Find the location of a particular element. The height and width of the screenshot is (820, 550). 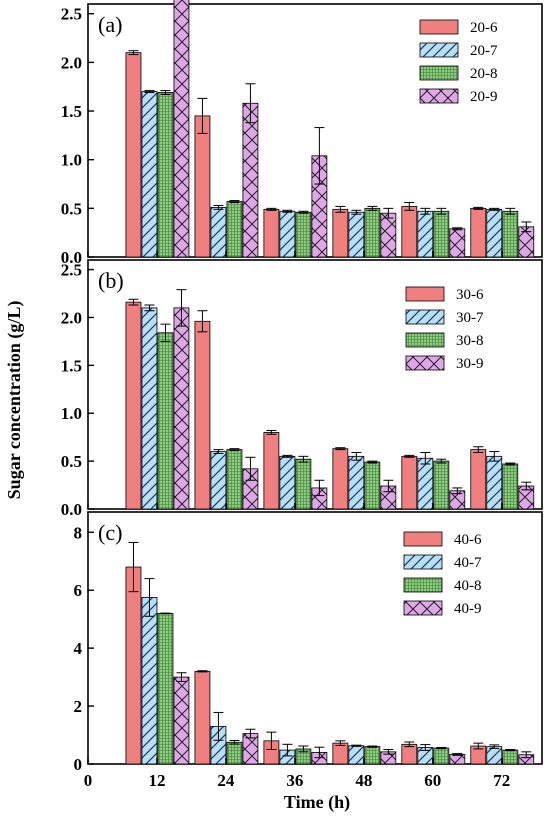

y-tick-label: 4 is located at coordinates (78, 648).